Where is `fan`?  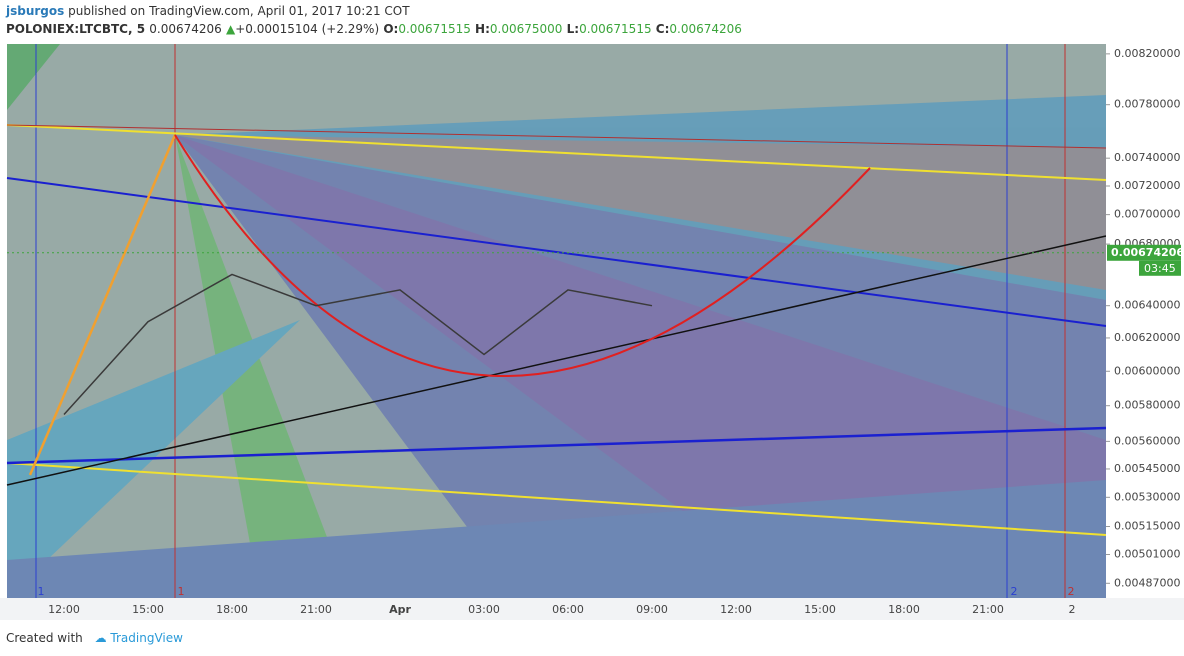 fan is located at coordinates (33, 77).